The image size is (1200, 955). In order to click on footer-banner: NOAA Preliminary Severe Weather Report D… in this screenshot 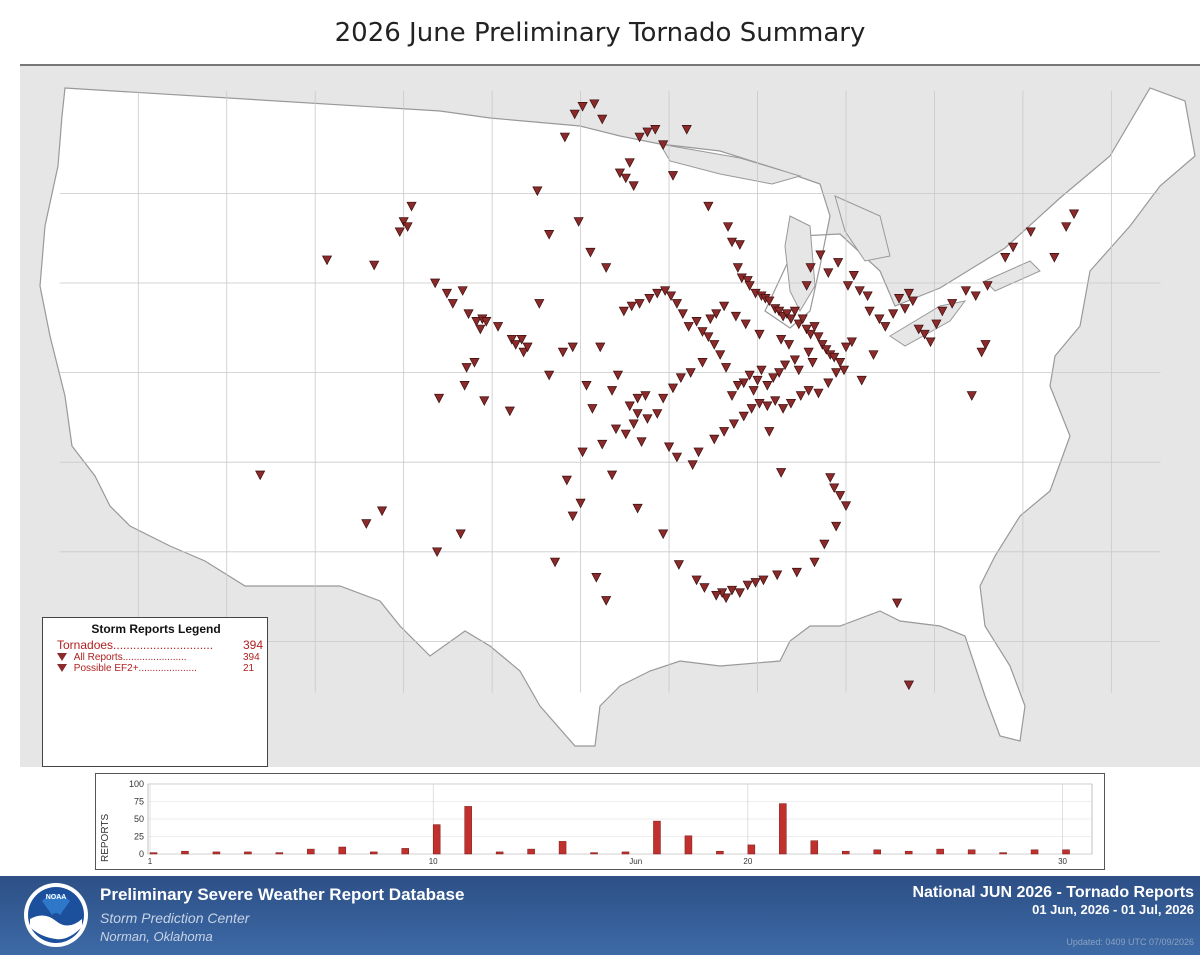, I will do `click(600, 915)`.